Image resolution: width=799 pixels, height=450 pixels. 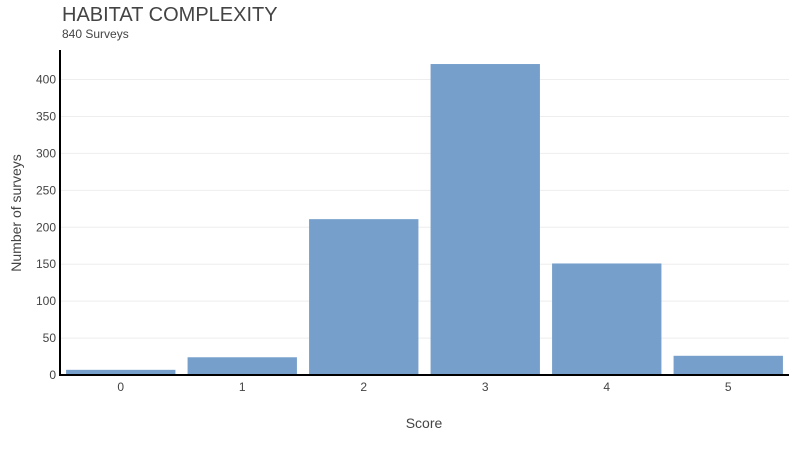 I want to click on x-tick-labels: 0 1 2 3 4 5, so click(x=424, y=387).